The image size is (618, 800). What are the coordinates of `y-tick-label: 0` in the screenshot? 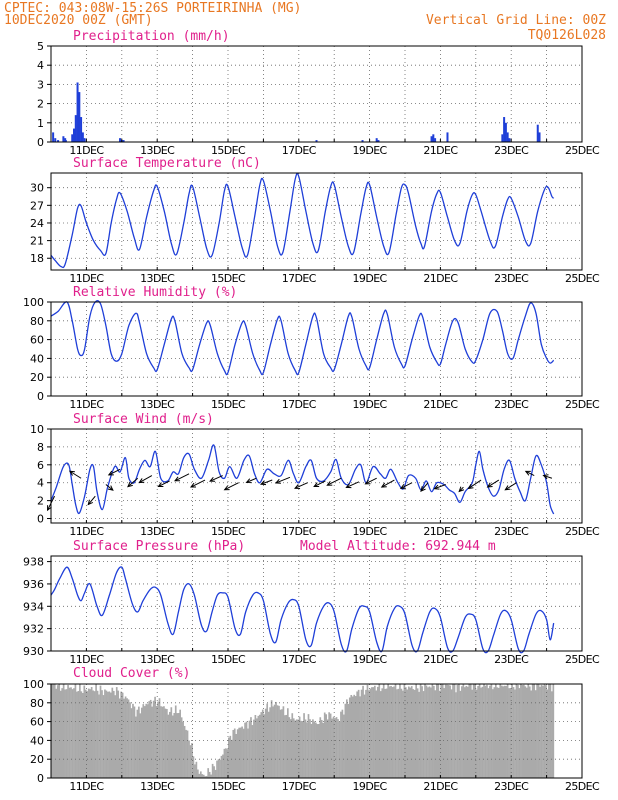 It's located at (40, 778).